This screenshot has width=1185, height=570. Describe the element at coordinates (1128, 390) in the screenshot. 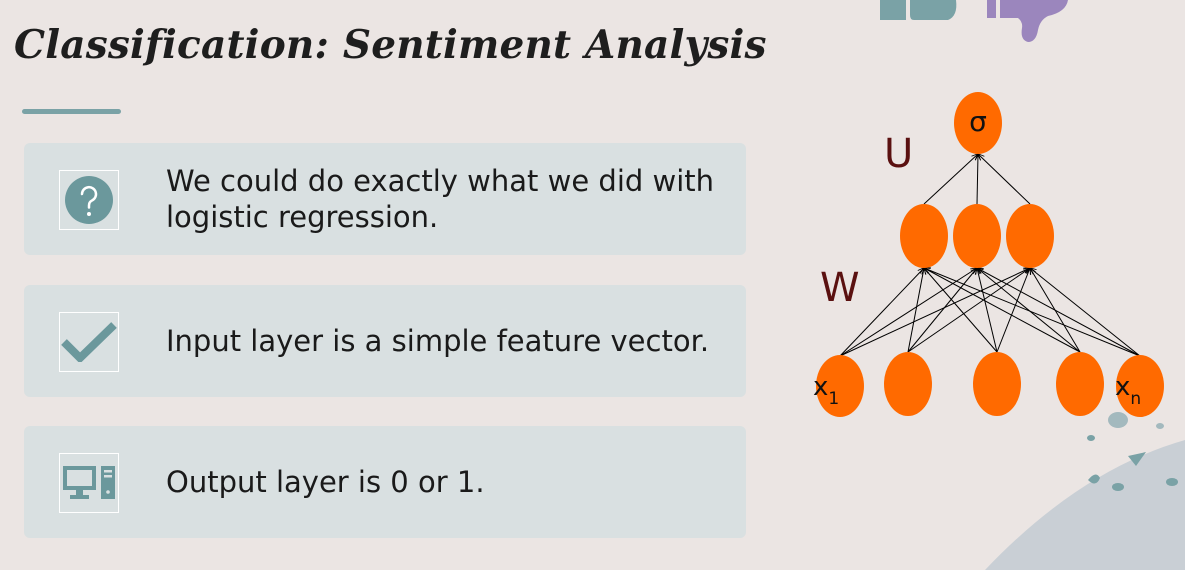

I see `input-last-label: xn` at that location.